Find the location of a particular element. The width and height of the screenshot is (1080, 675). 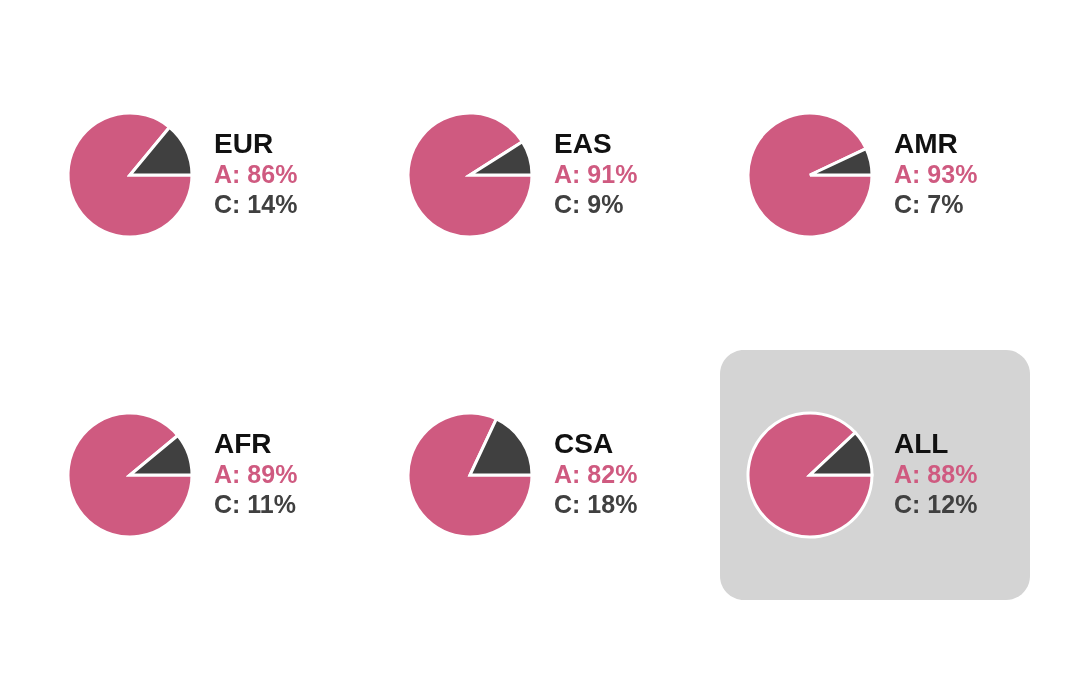

text: EAS is located at coordinates (583, 143).